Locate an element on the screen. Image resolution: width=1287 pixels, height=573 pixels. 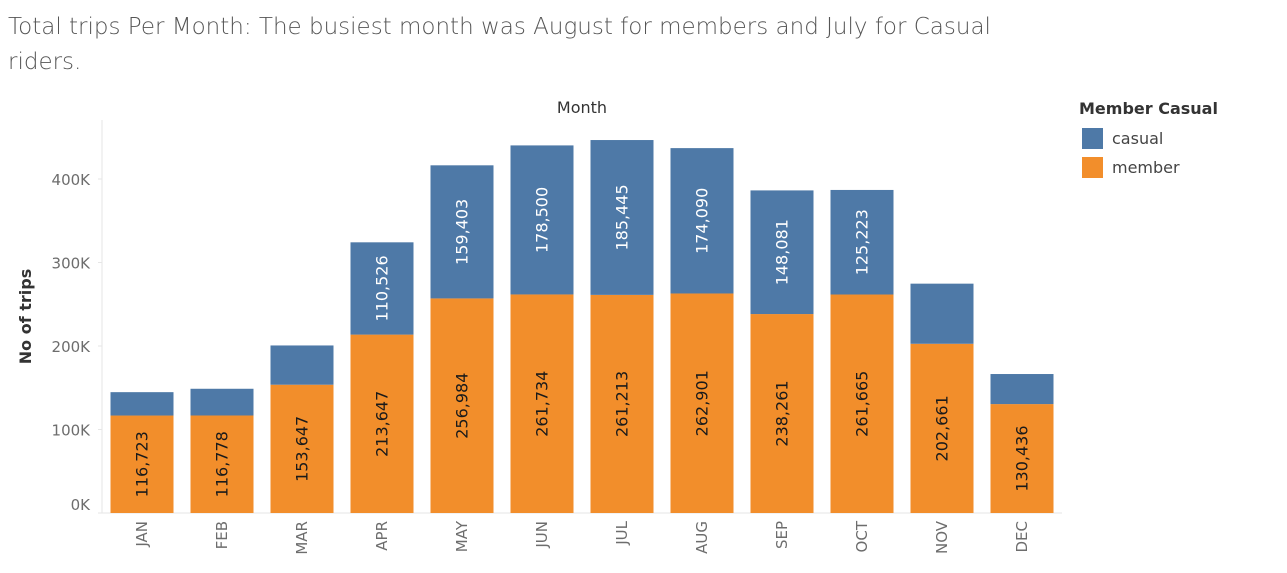
data-label-casual-sep: 148,081 is located at coordinates (782, 252).